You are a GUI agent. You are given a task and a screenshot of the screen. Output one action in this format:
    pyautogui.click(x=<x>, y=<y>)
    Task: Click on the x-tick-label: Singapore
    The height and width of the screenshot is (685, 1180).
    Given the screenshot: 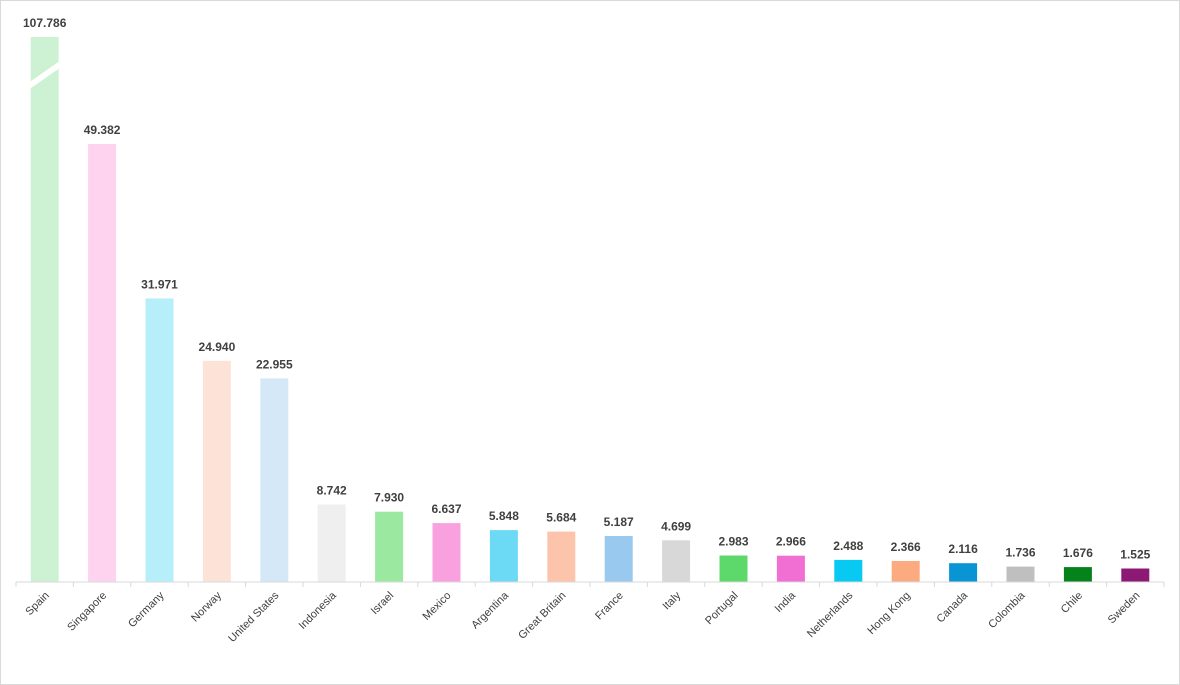 What is the action you would take?
    pyautogui.click(x=87, y=612)
    